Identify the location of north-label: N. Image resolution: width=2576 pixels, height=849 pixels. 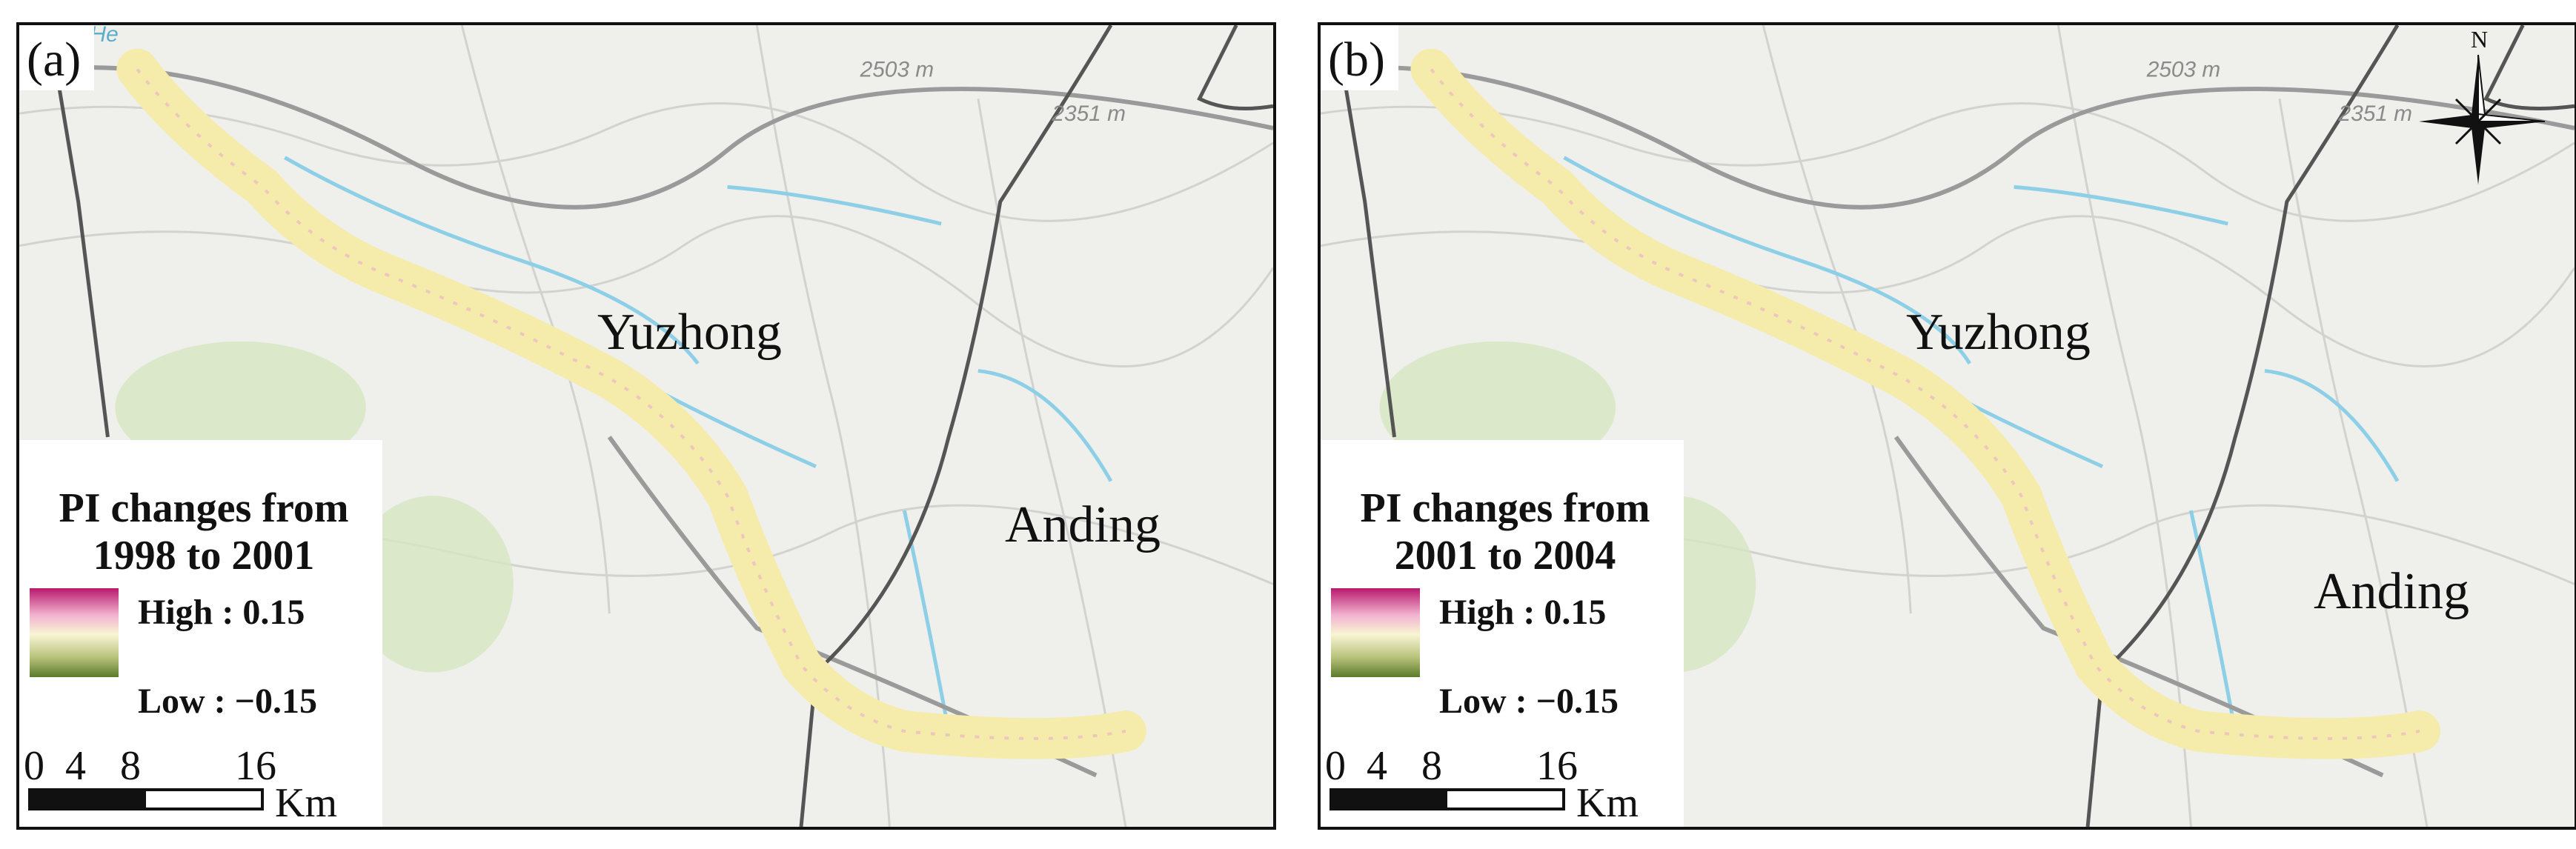
(2479, 39).